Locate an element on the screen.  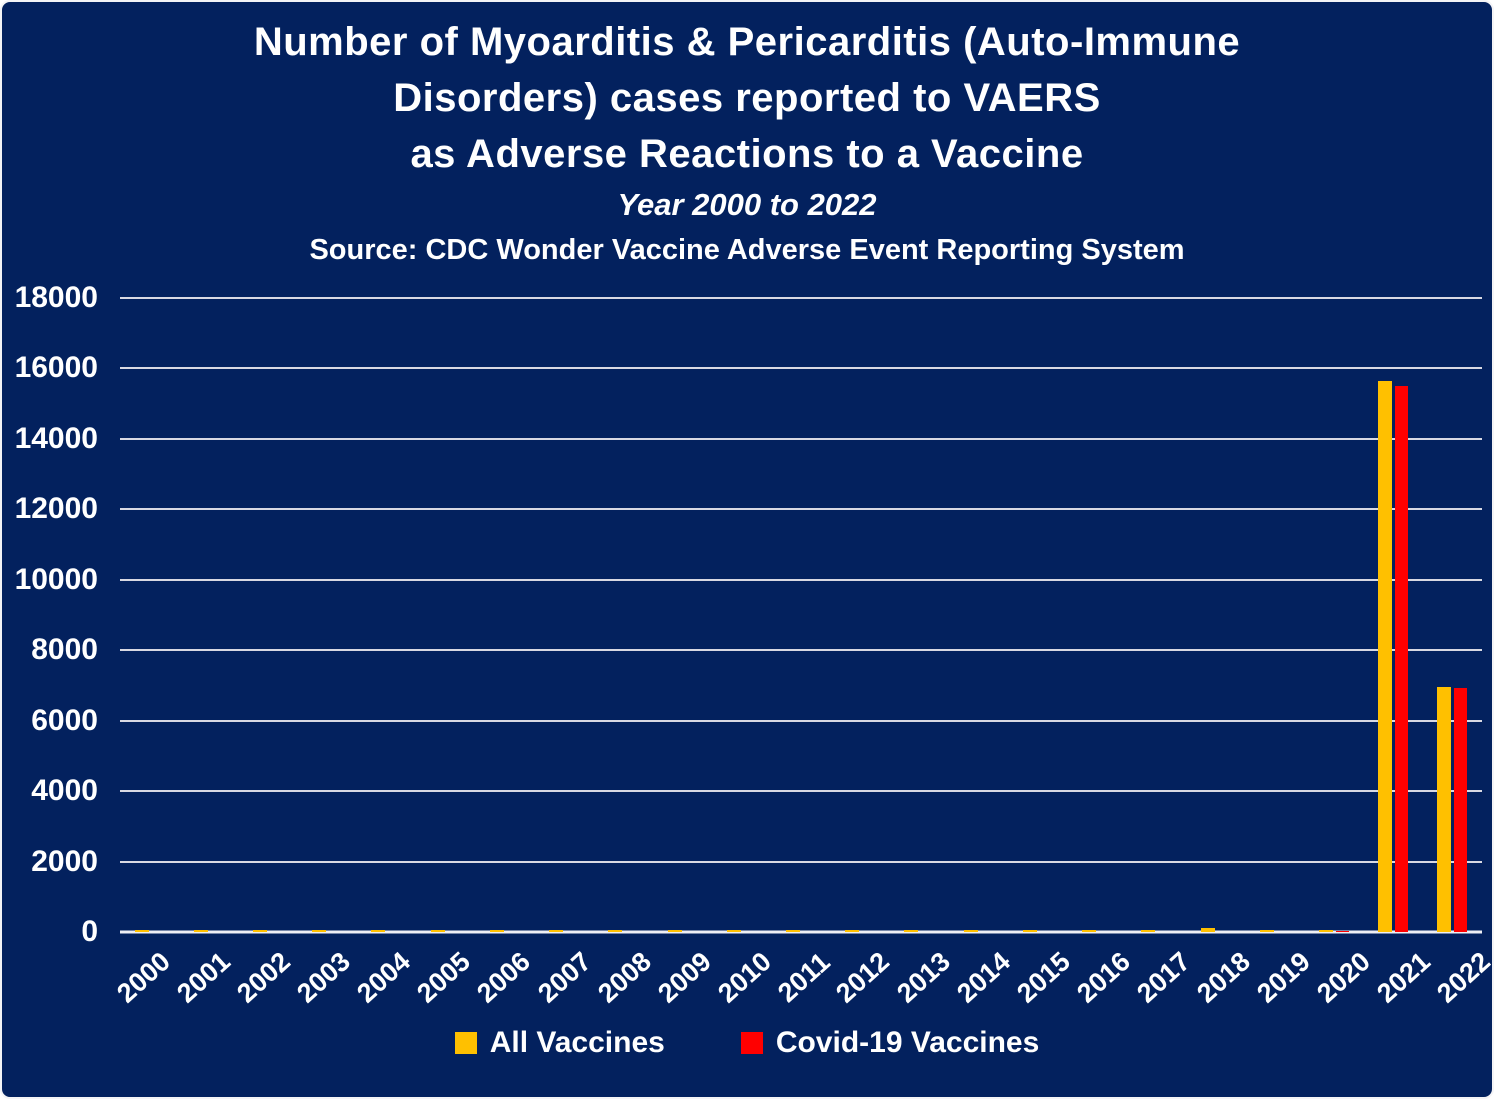
x-tick-label: 2003 is located at coordinates (324, 977).